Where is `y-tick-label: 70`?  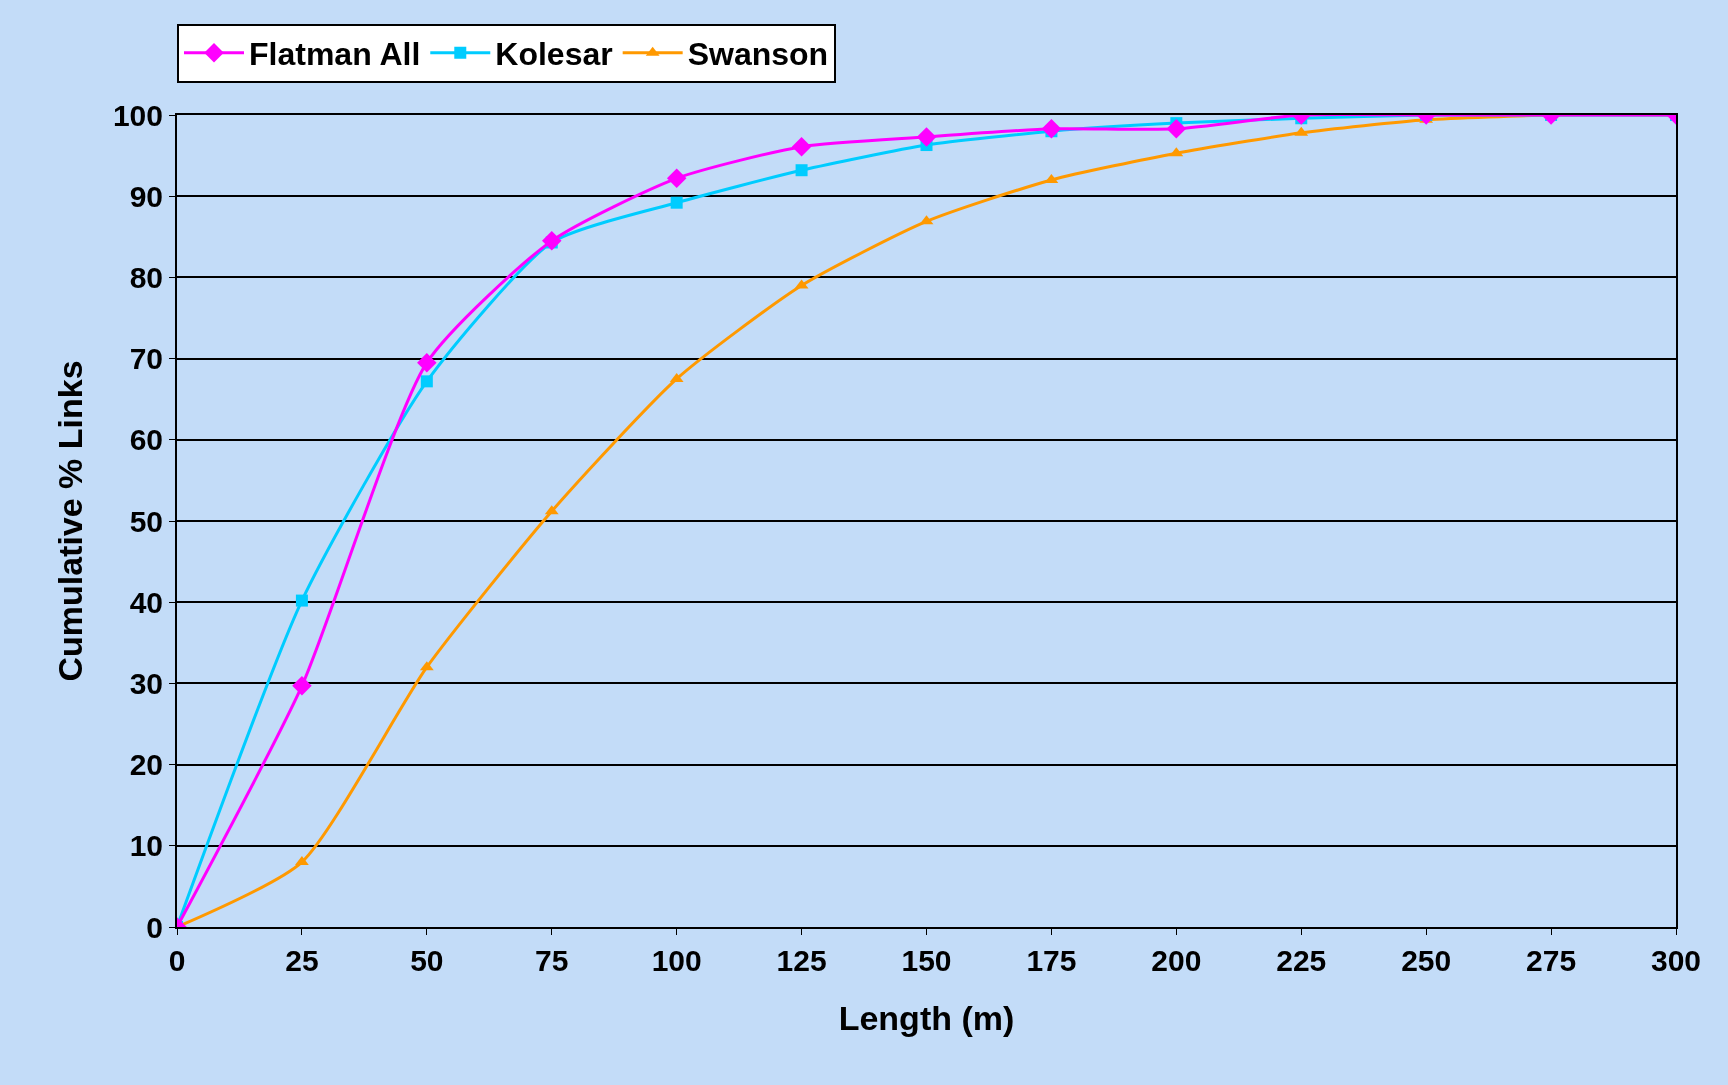
y-tick-label: 70 is located at coordinates (146, 359).